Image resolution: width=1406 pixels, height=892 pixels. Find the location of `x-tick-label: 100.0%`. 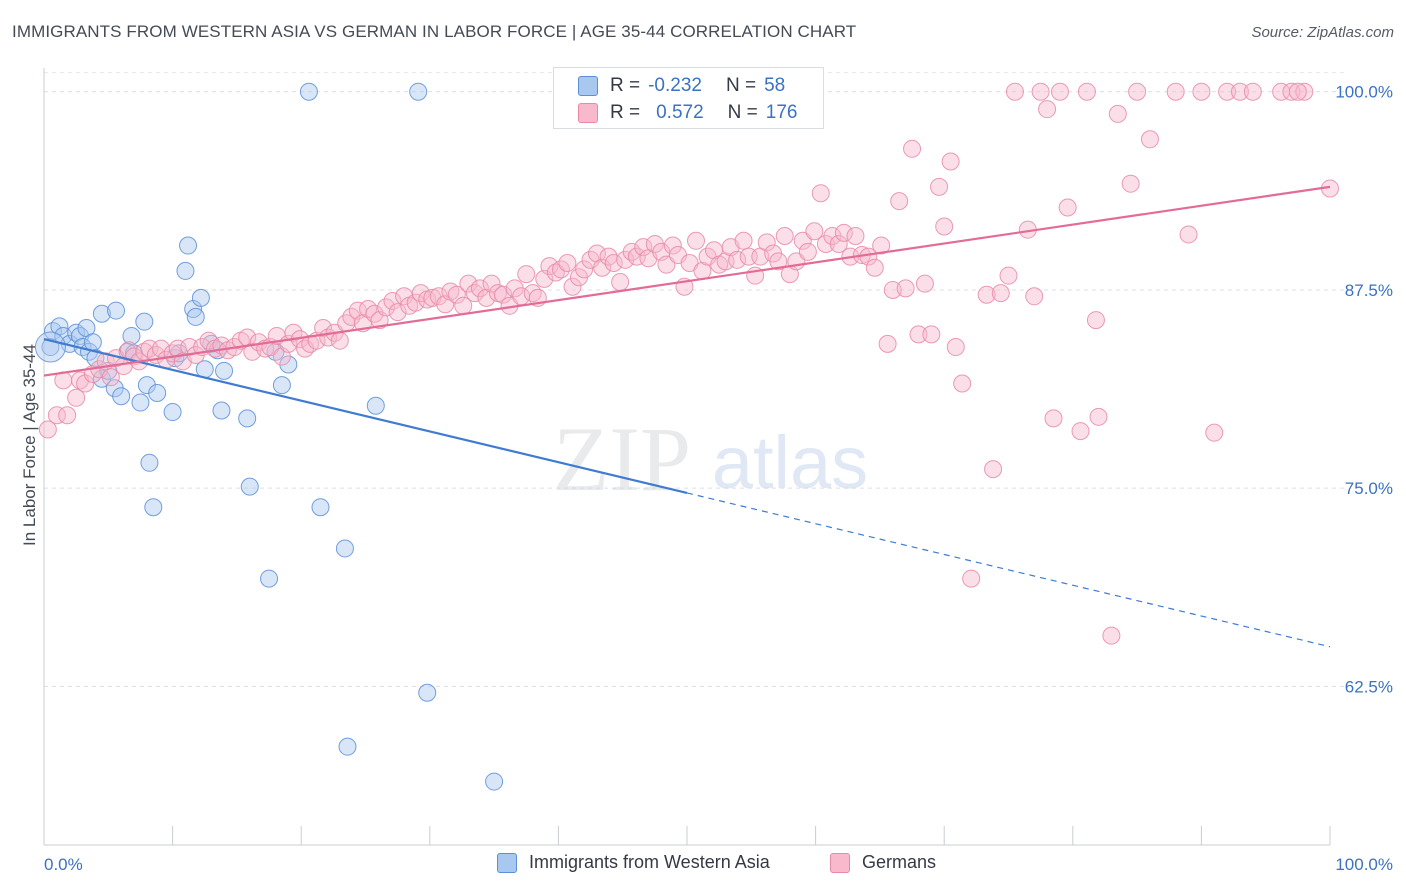

x-tick-label: 100.0% is located at coordinates (1364, 864).